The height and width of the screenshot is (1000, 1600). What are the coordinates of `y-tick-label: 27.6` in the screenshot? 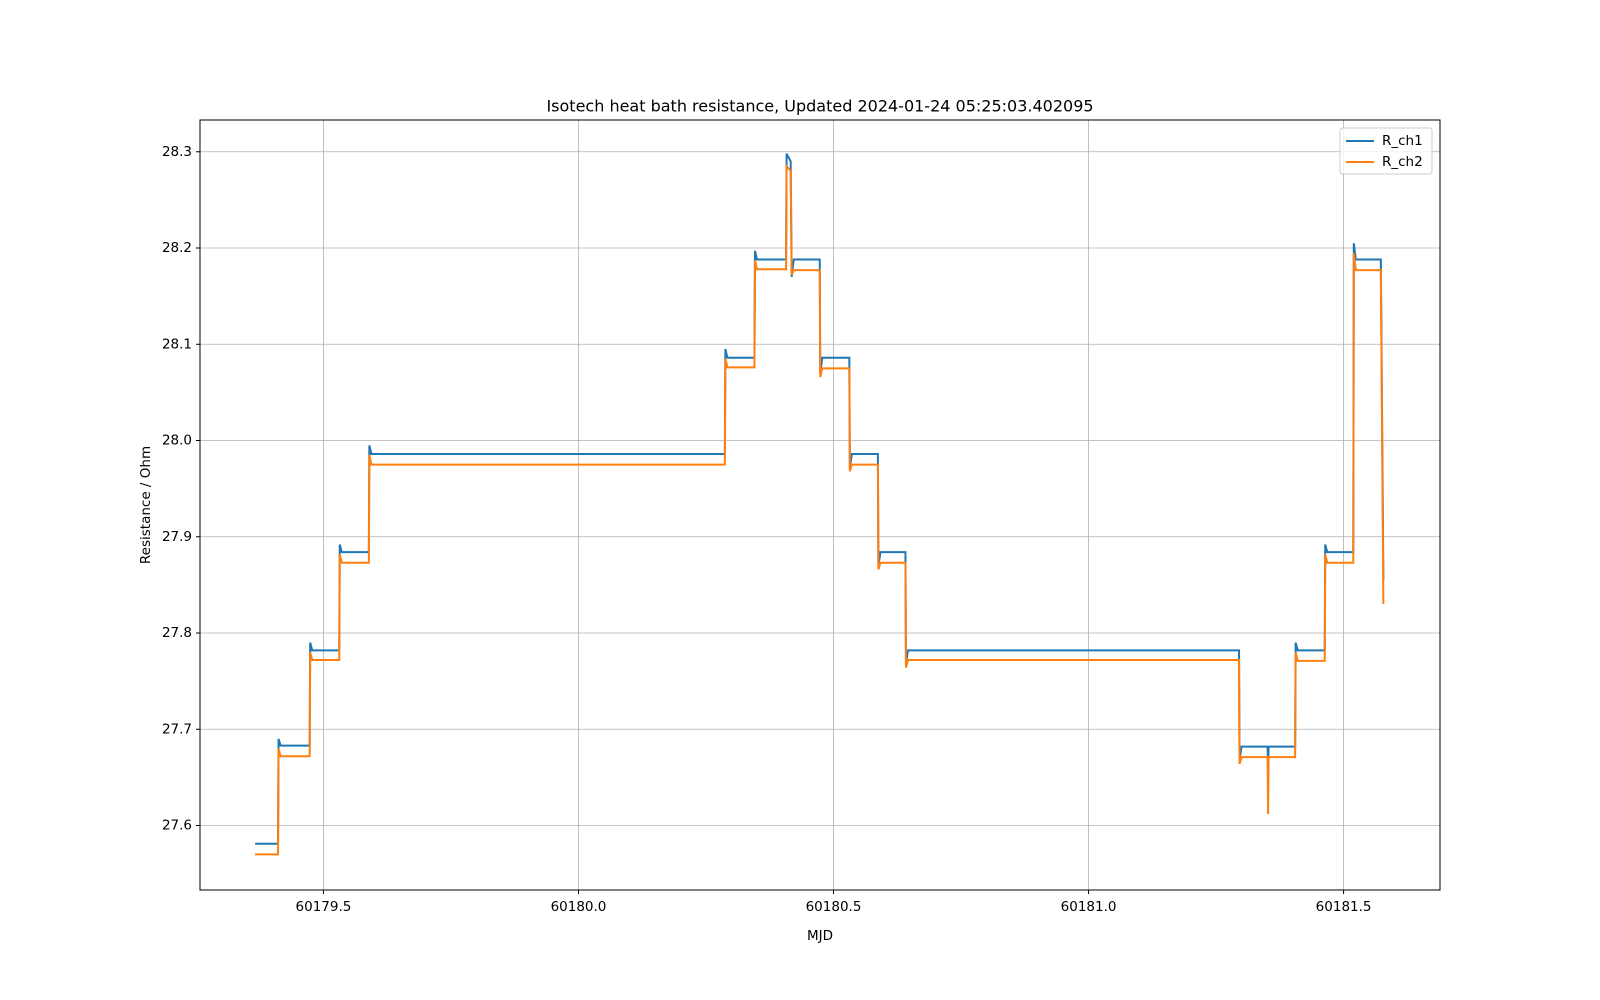 It's located at (177, 826).